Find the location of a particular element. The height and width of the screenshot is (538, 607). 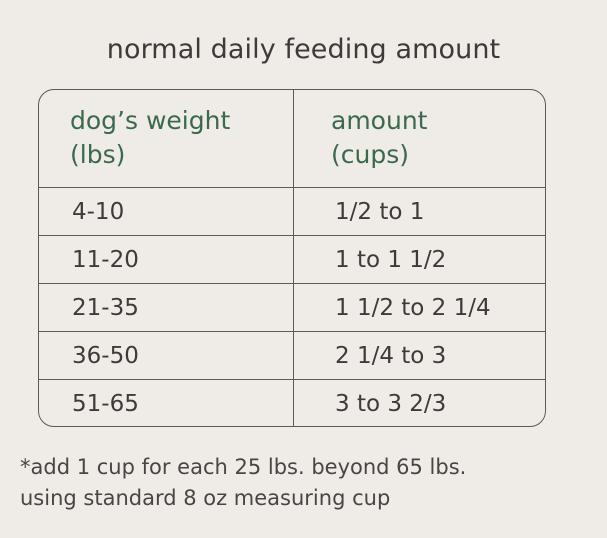

amount-cell: 1 1/2 to 2 1/4 is located at coordinates (413, 308).